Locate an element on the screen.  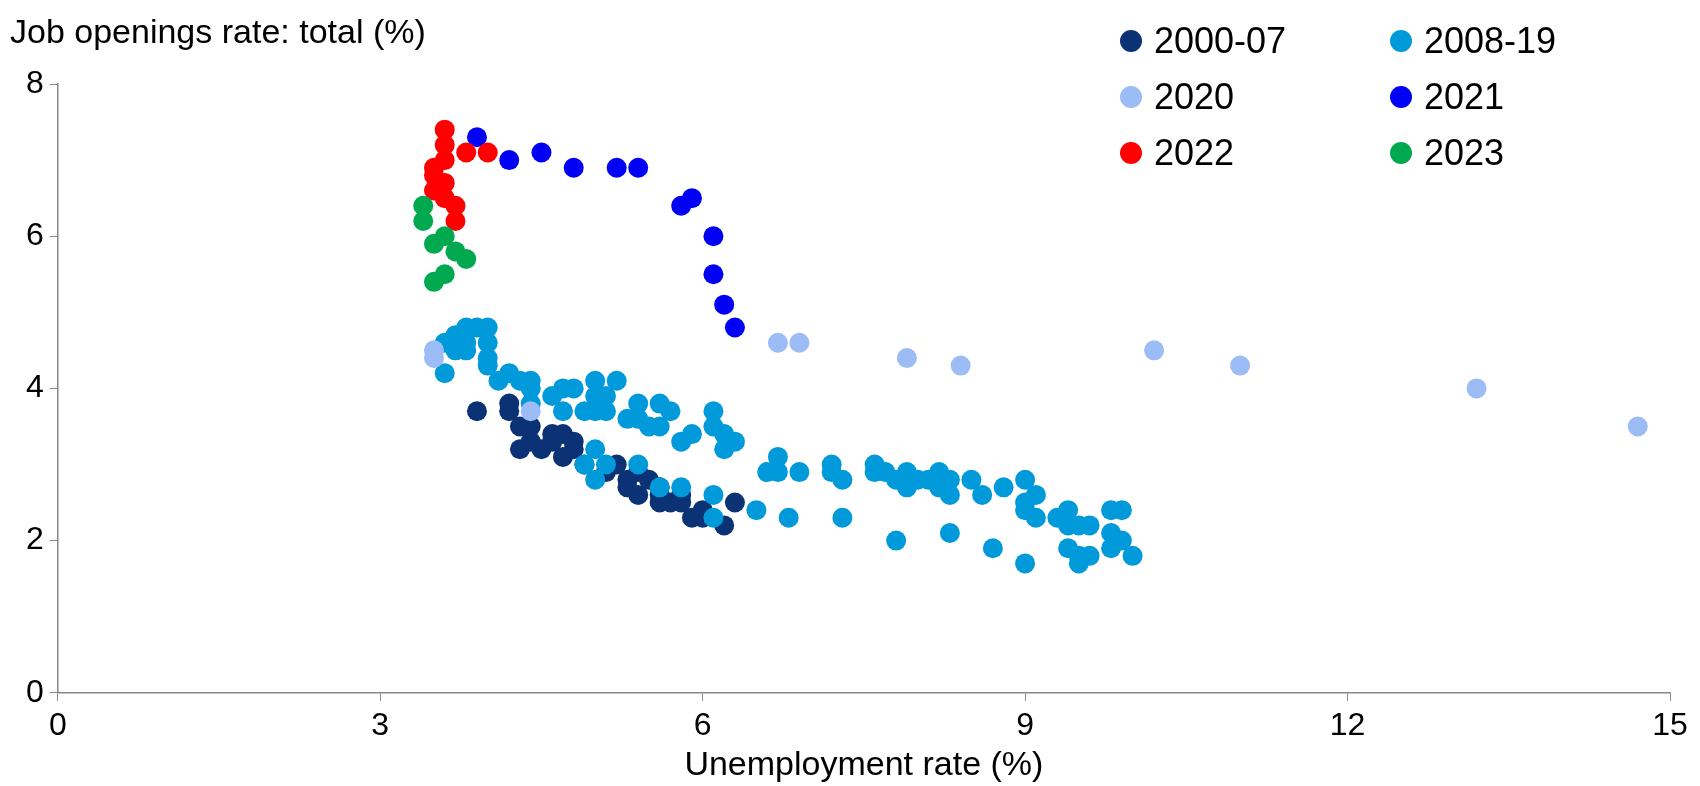
y-tick-label: 8 is located at coordinates (35, 81).